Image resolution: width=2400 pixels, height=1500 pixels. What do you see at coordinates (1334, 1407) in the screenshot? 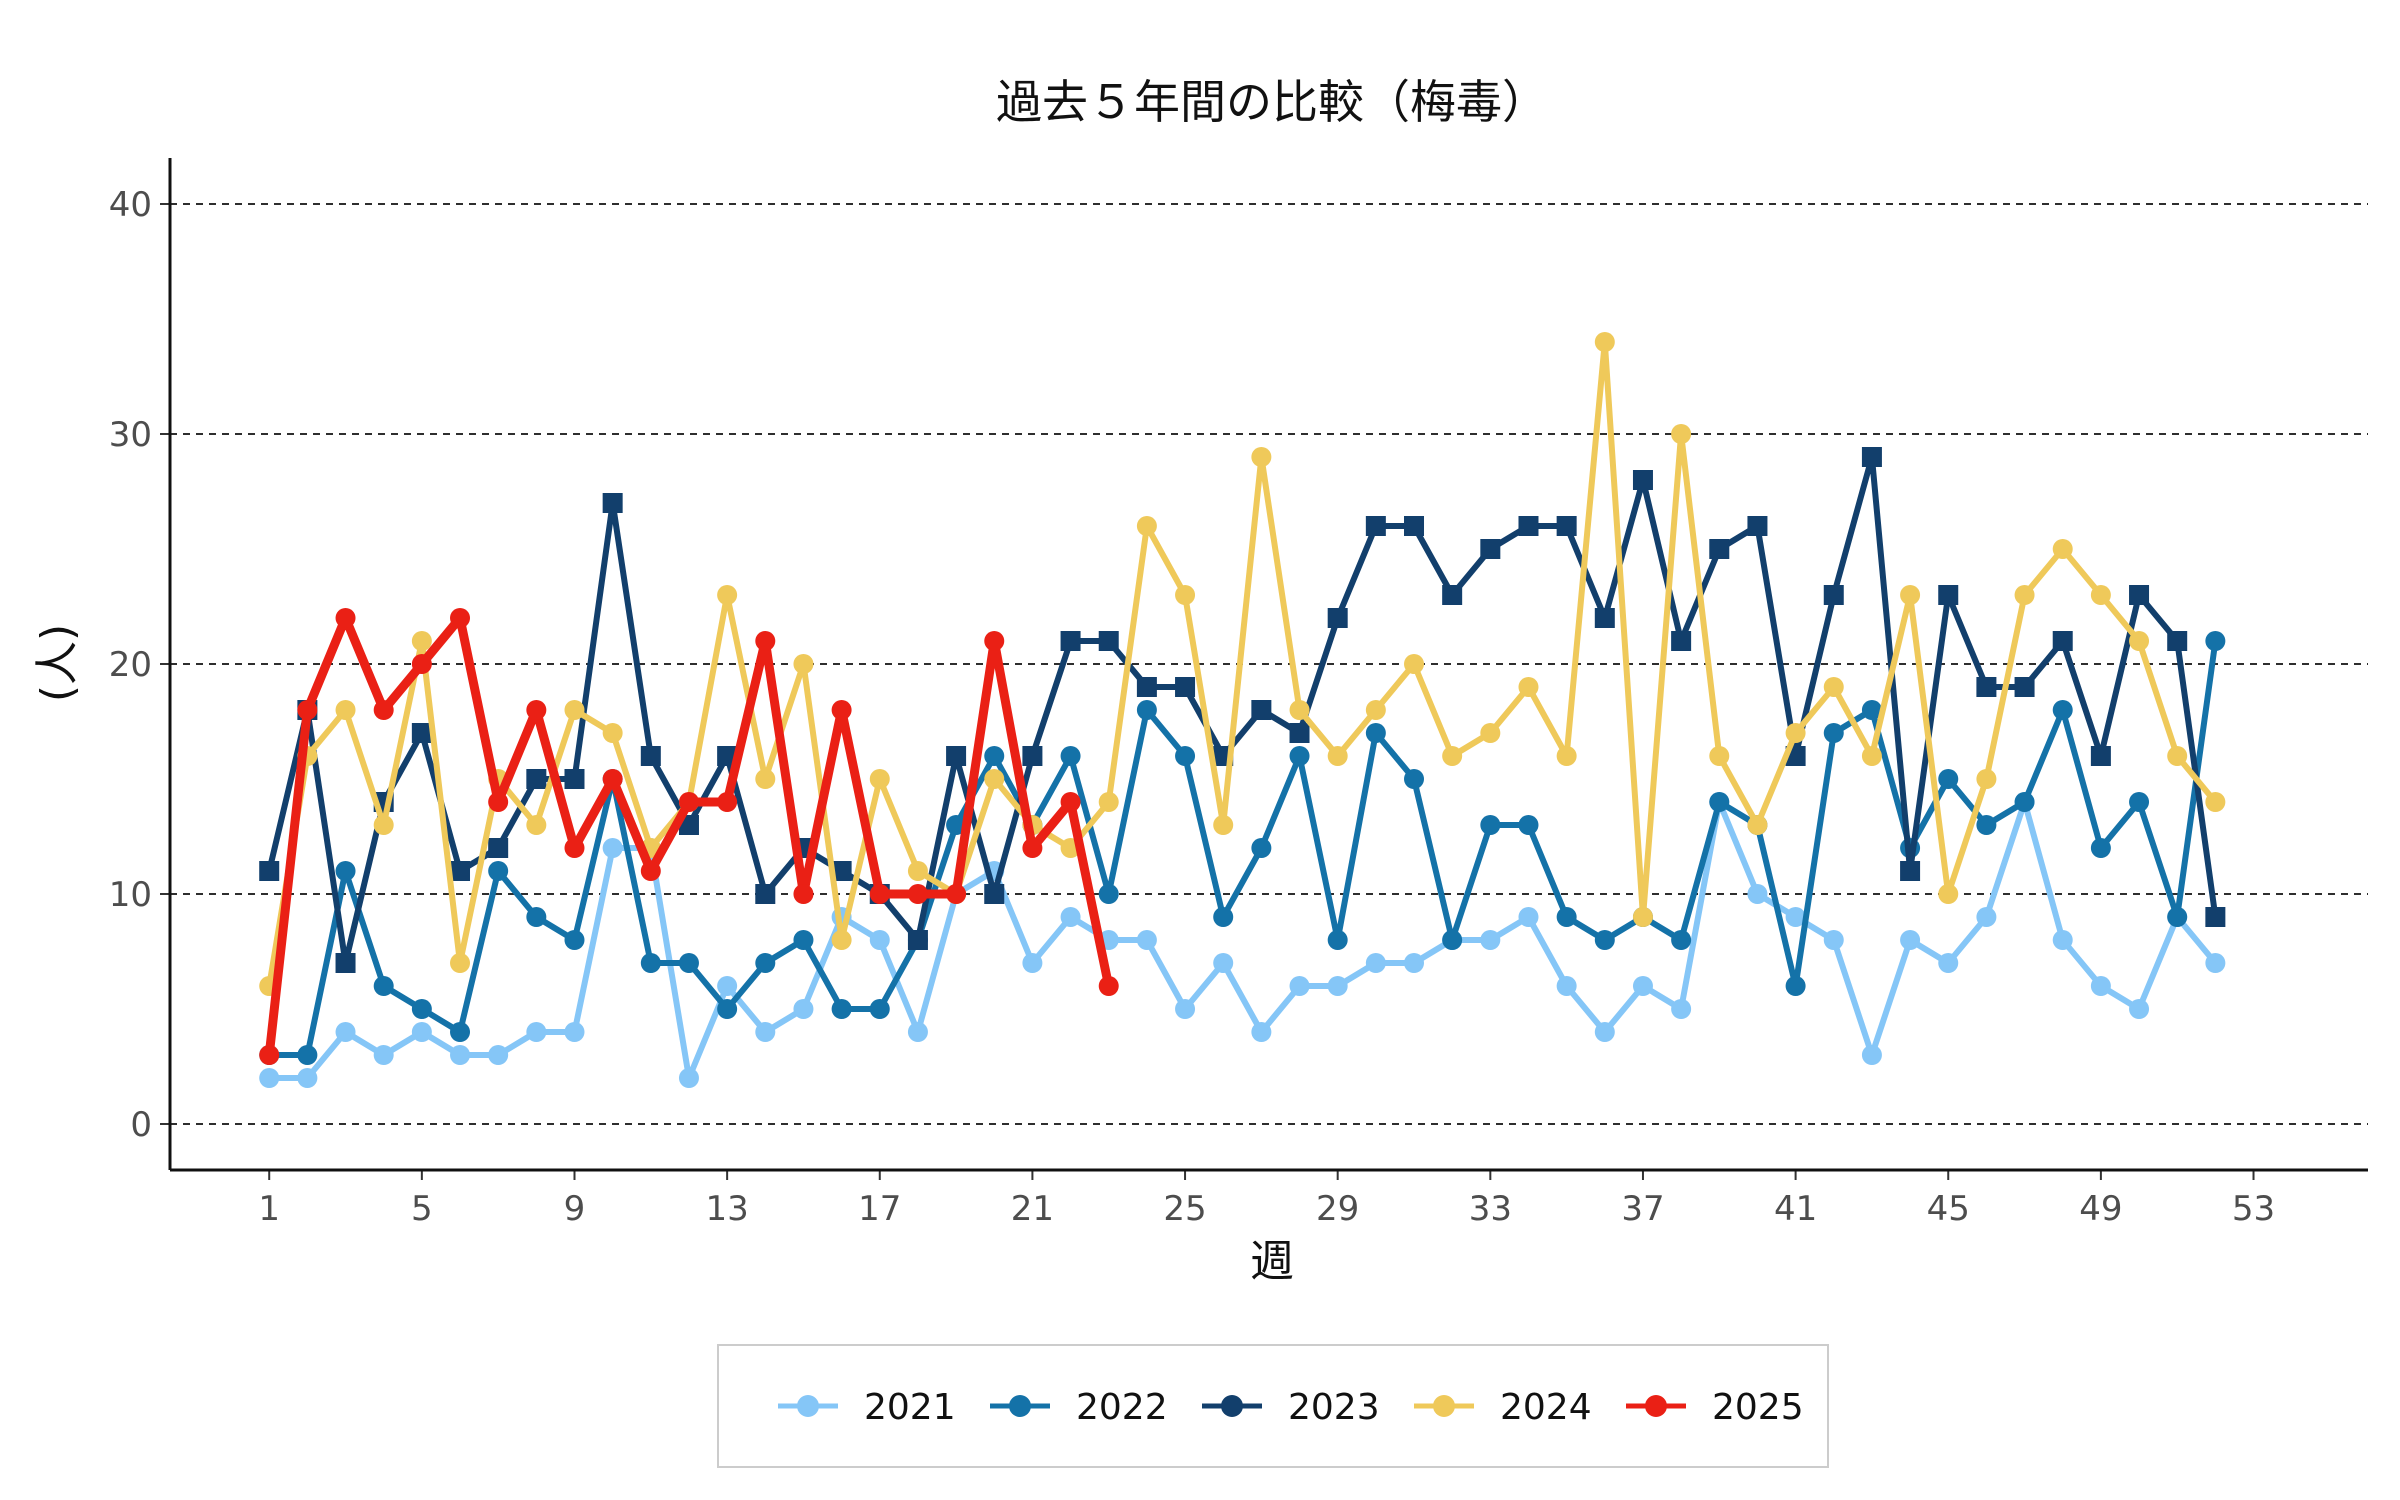
I see `legend-label: 2023` at bounding box center [1334, 1407].